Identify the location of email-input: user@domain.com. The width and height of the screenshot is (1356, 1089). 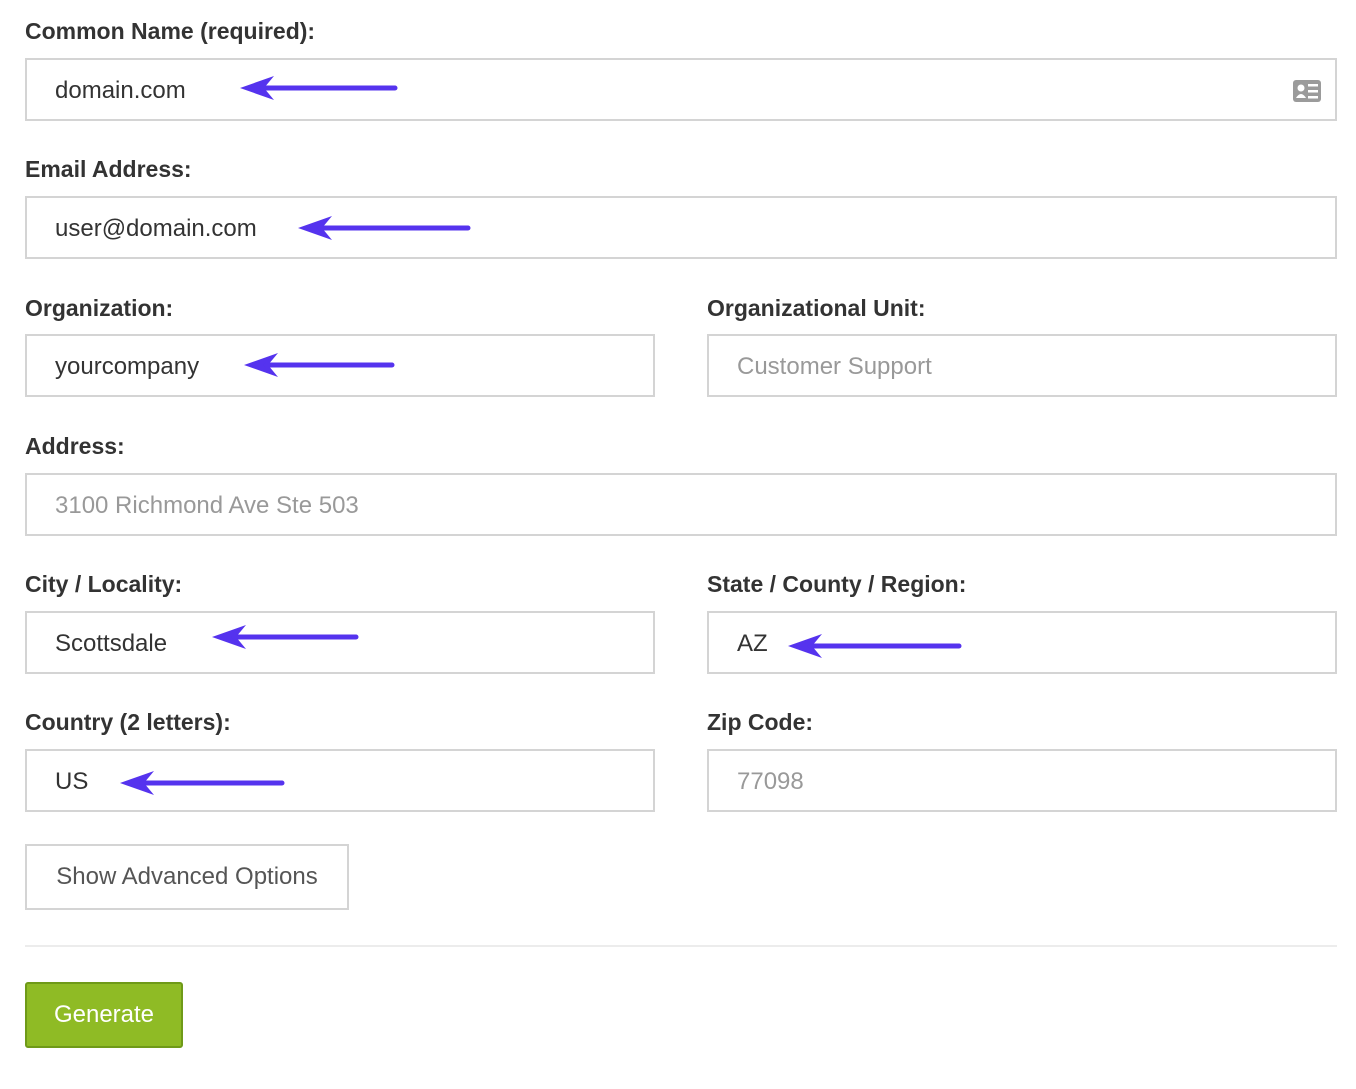
(681, 227).